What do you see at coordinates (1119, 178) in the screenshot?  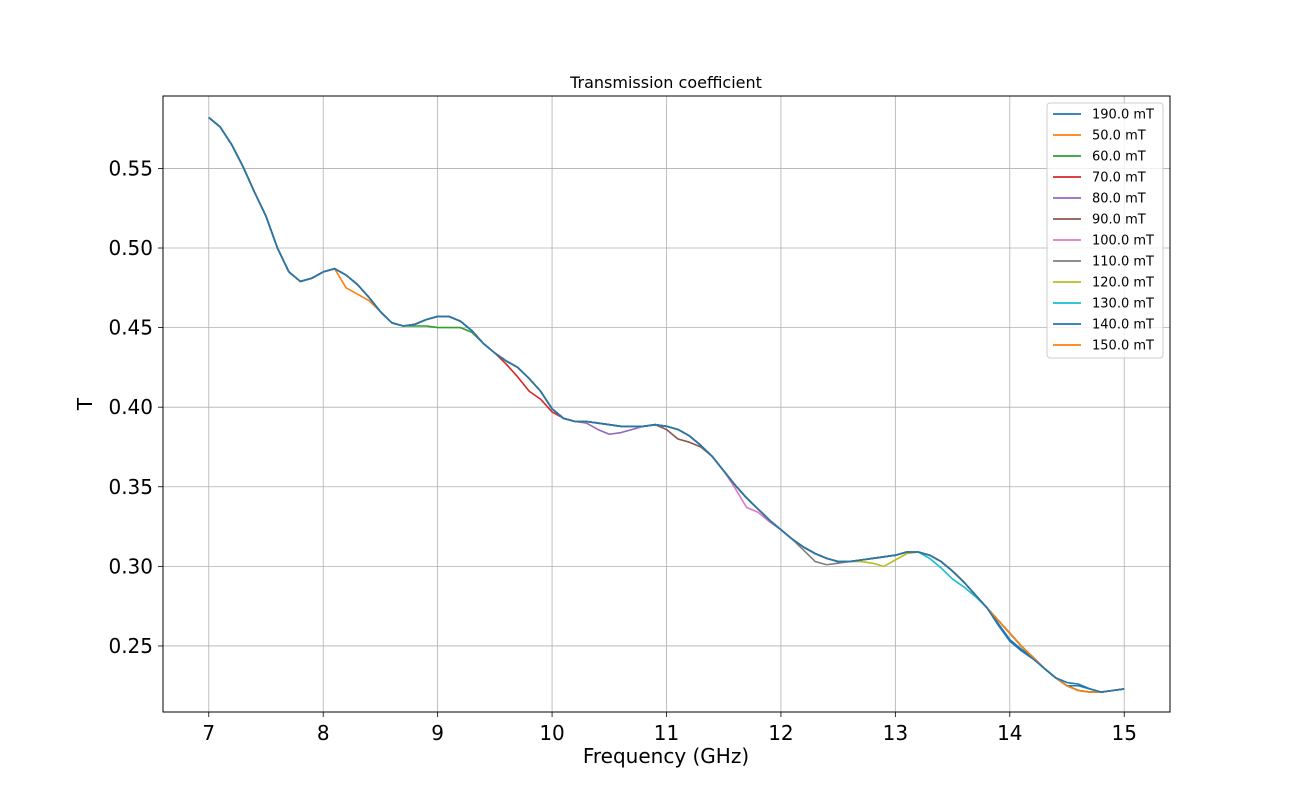 I see `legend-label: 70.0 mT` at bounding box center [1119, 178].